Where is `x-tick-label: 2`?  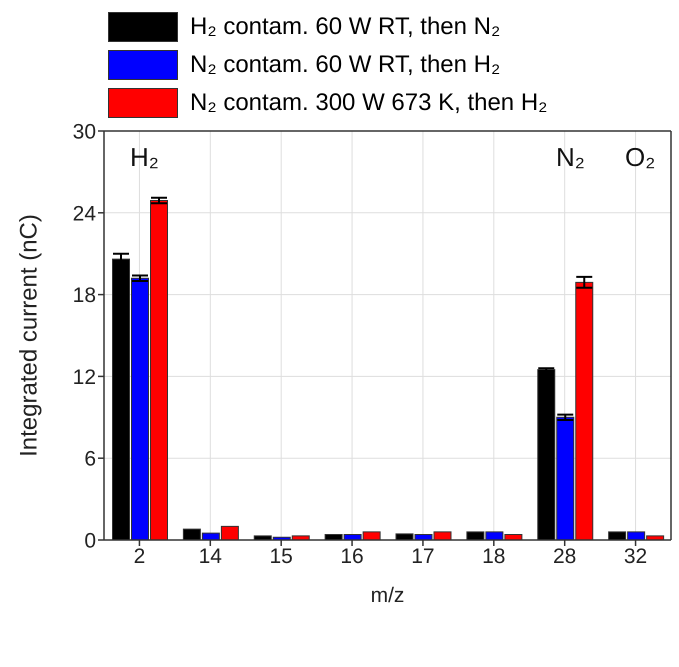 x-tick-label: 2 is located at coordinates (140, 556).